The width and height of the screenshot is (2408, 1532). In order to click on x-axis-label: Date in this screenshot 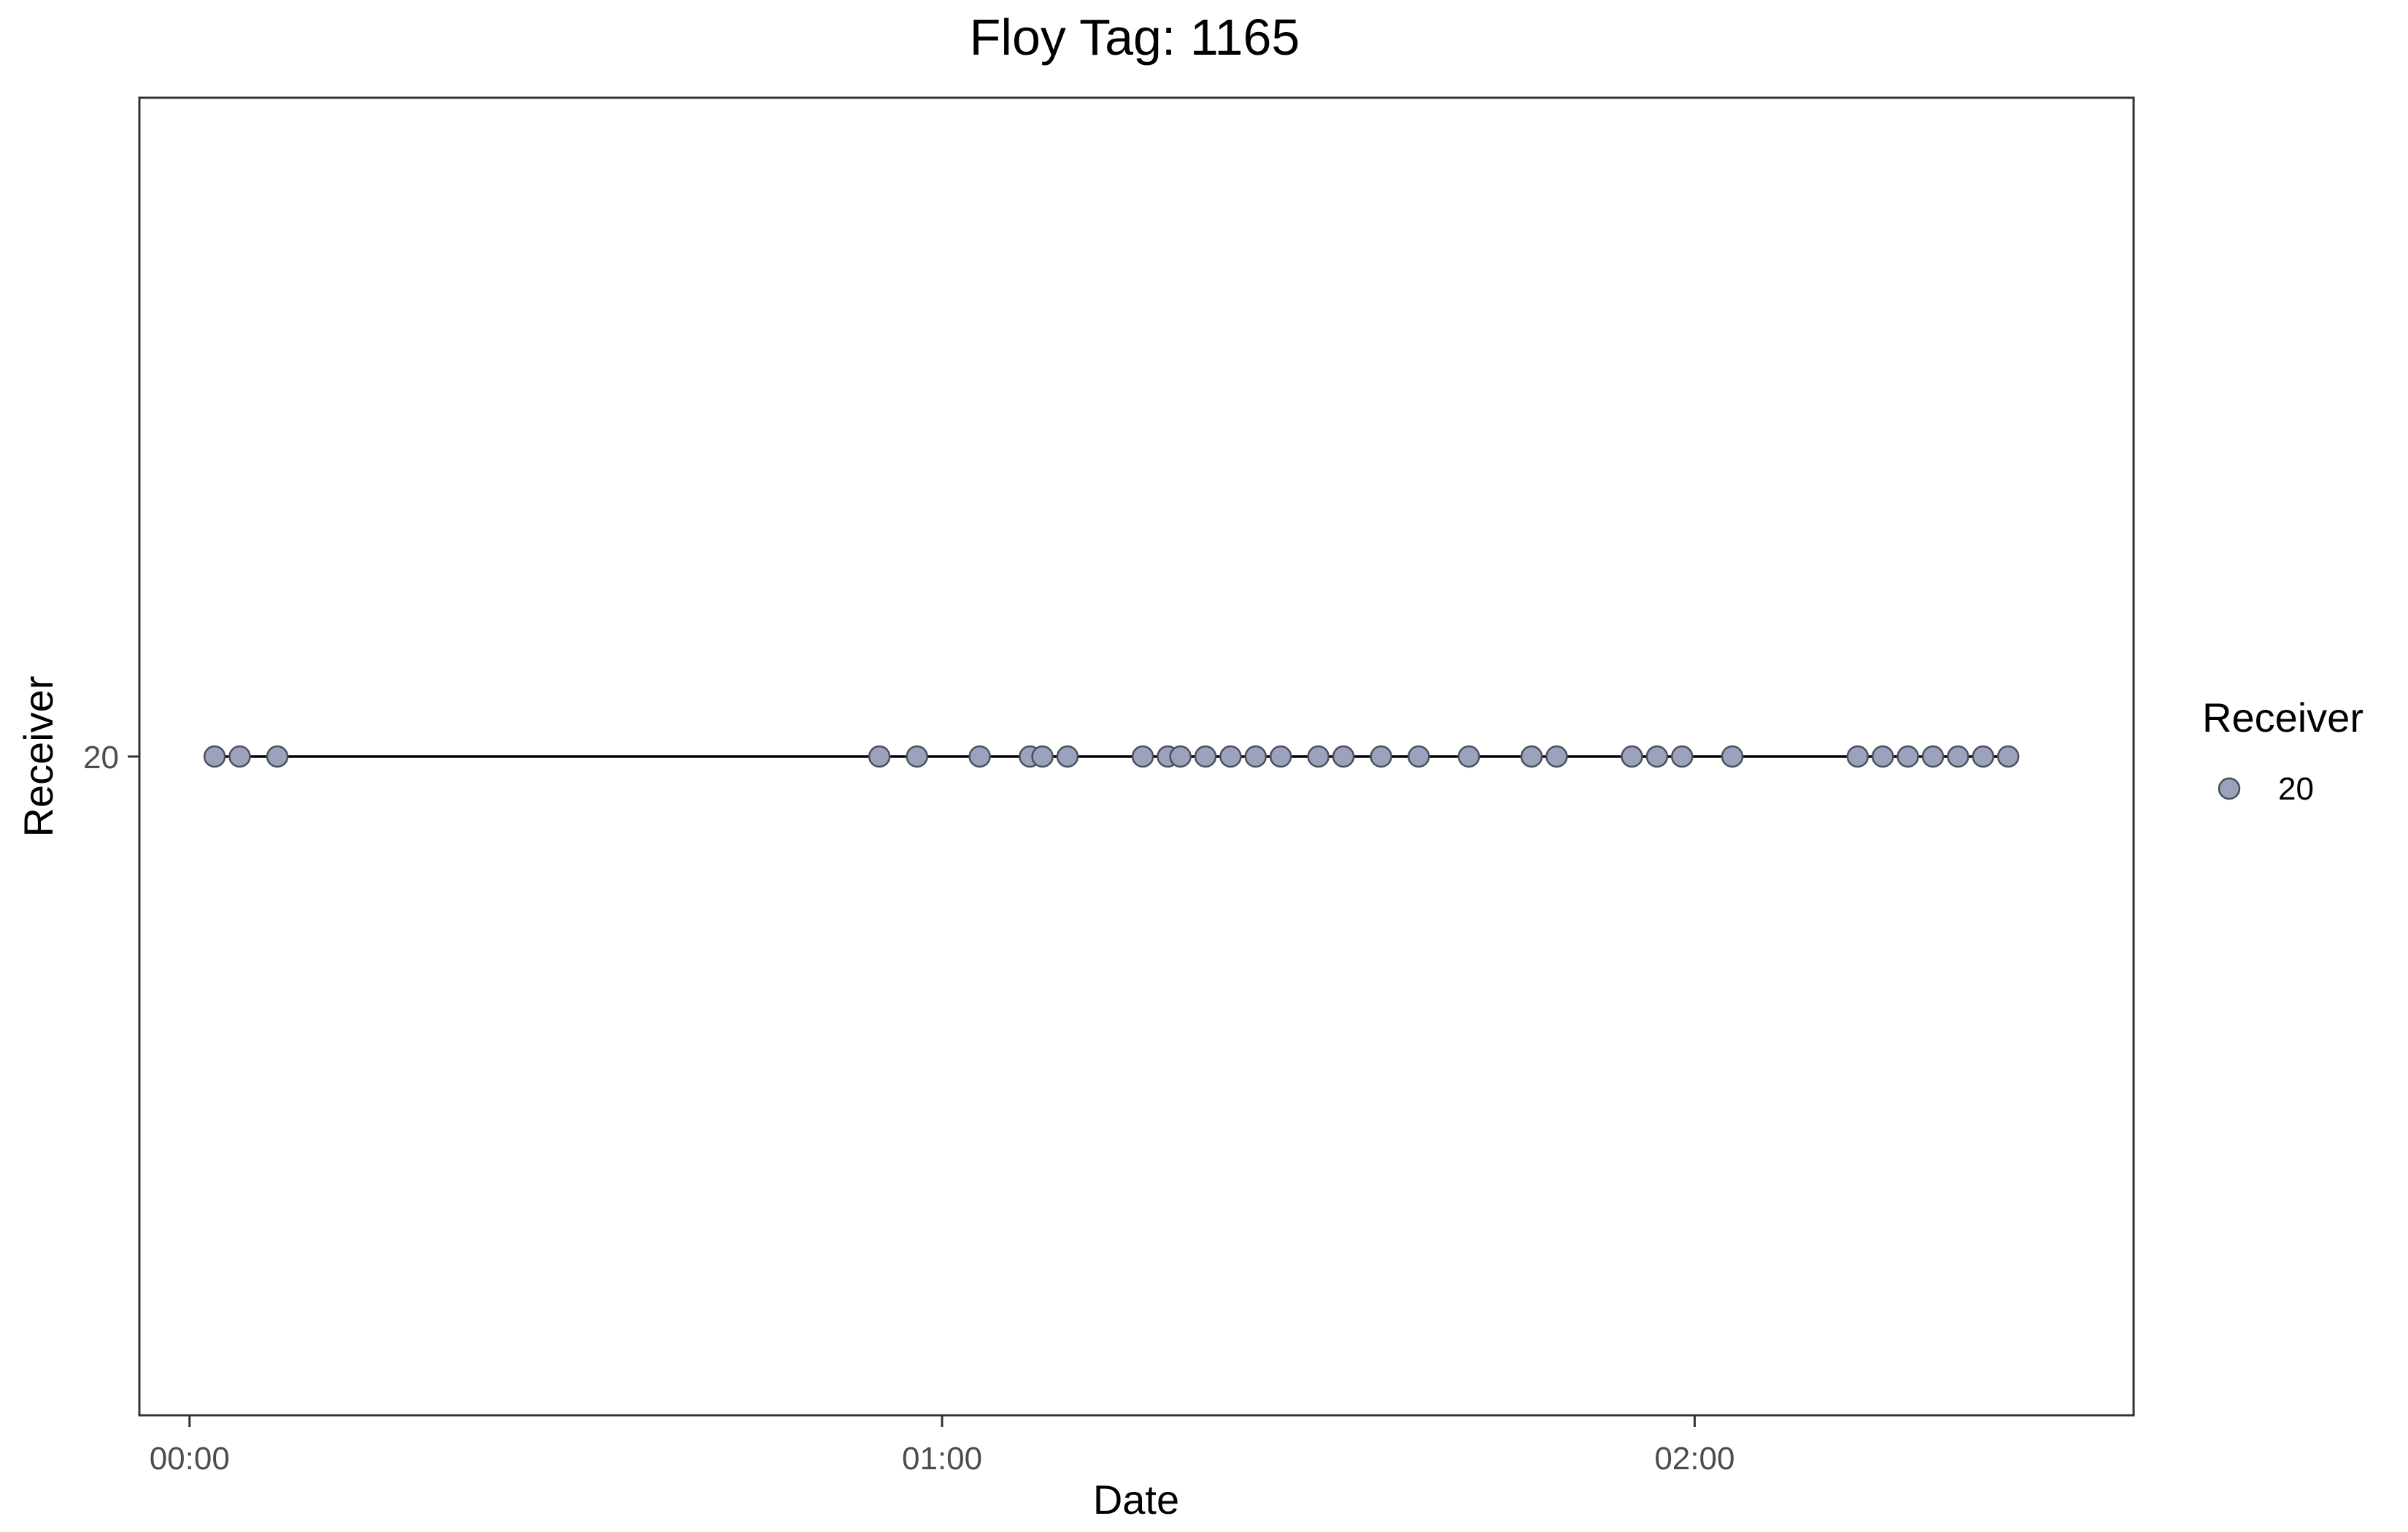, I will do `click(1136, 1500)`.